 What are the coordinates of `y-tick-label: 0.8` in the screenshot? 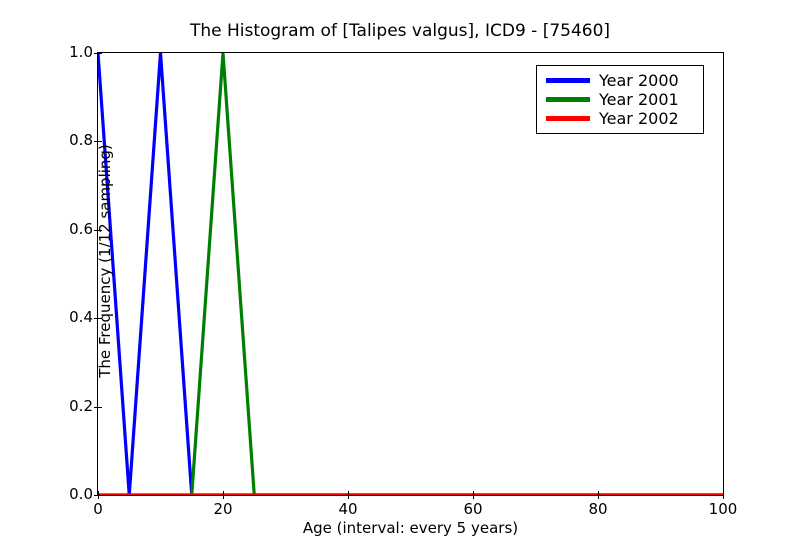 It's located at (81, 140).